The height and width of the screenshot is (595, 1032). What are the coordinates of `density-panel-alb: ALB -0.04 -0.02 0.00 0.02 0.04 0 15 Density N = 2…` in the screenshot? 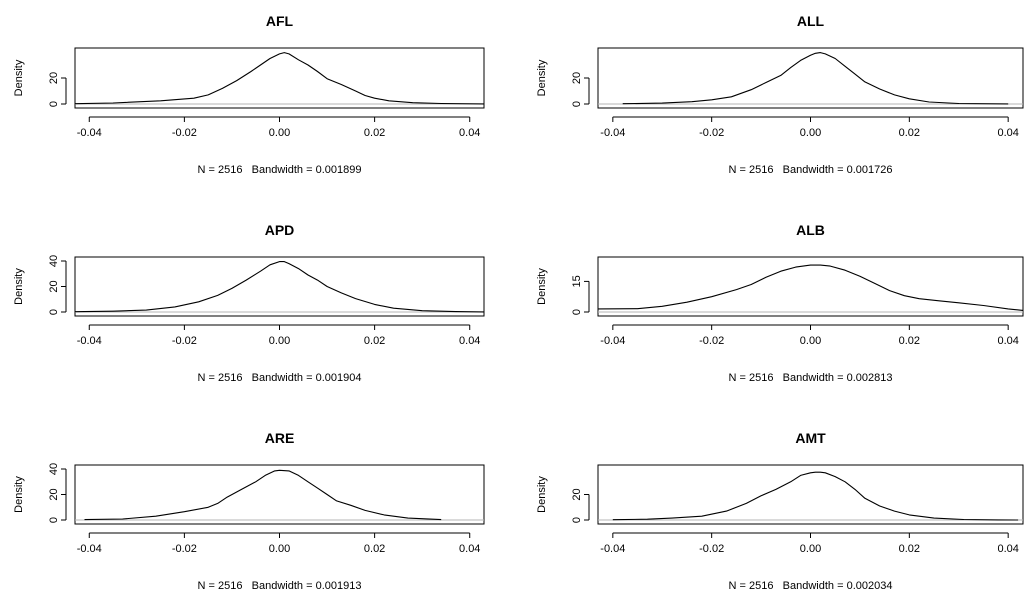 It's located at (780, 303).